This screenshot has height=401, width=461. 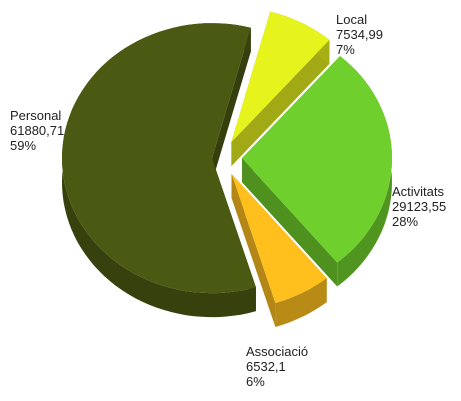 I want to click on slice-label: Local, so click(x=351, y=19).